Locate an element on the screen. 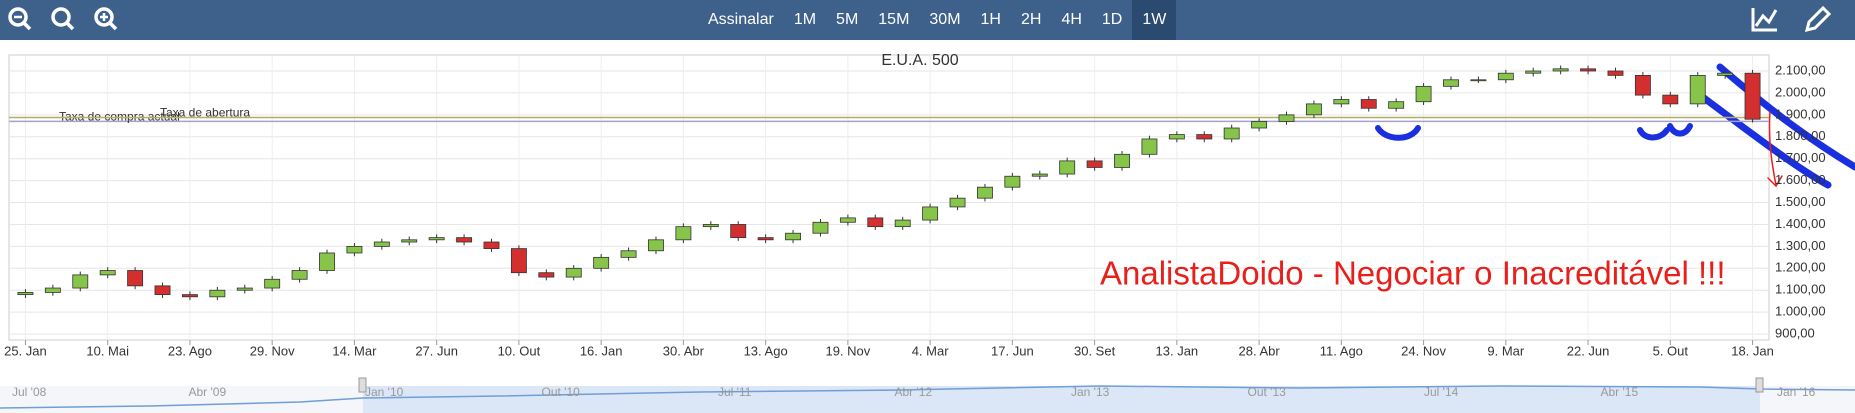  navigator-label: Jul '14 is located at coordinates (1441, 392).